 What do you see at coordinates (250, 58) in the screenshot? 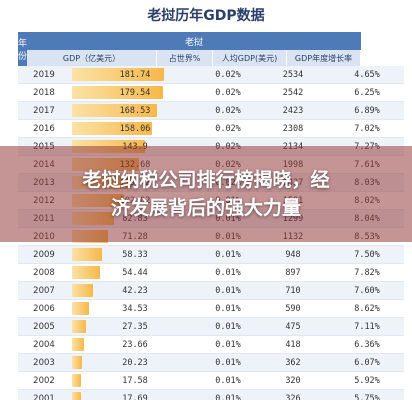
I see `header-per-capita: 人均GDP(美元)` at bounding box center [250, 58].